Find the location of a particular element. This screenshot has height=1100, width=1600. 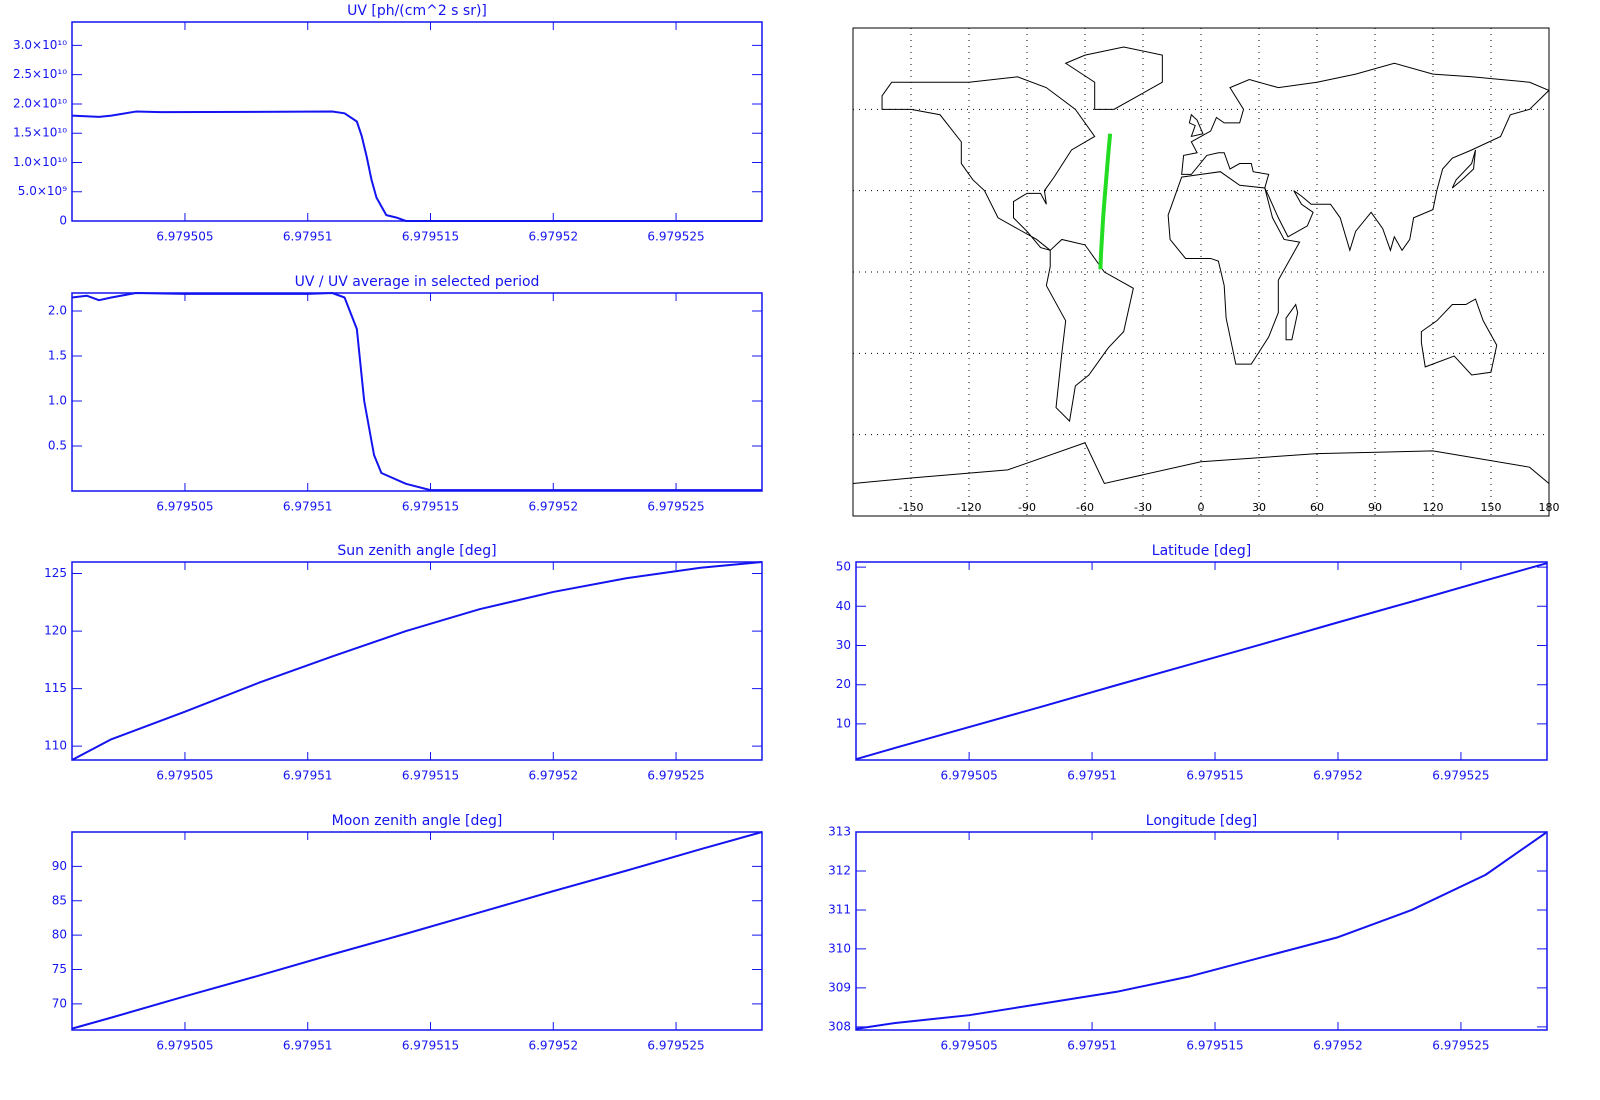

chart-title: UV [ph/(cm^2 s sr)] is located at coordinates (417, 11).